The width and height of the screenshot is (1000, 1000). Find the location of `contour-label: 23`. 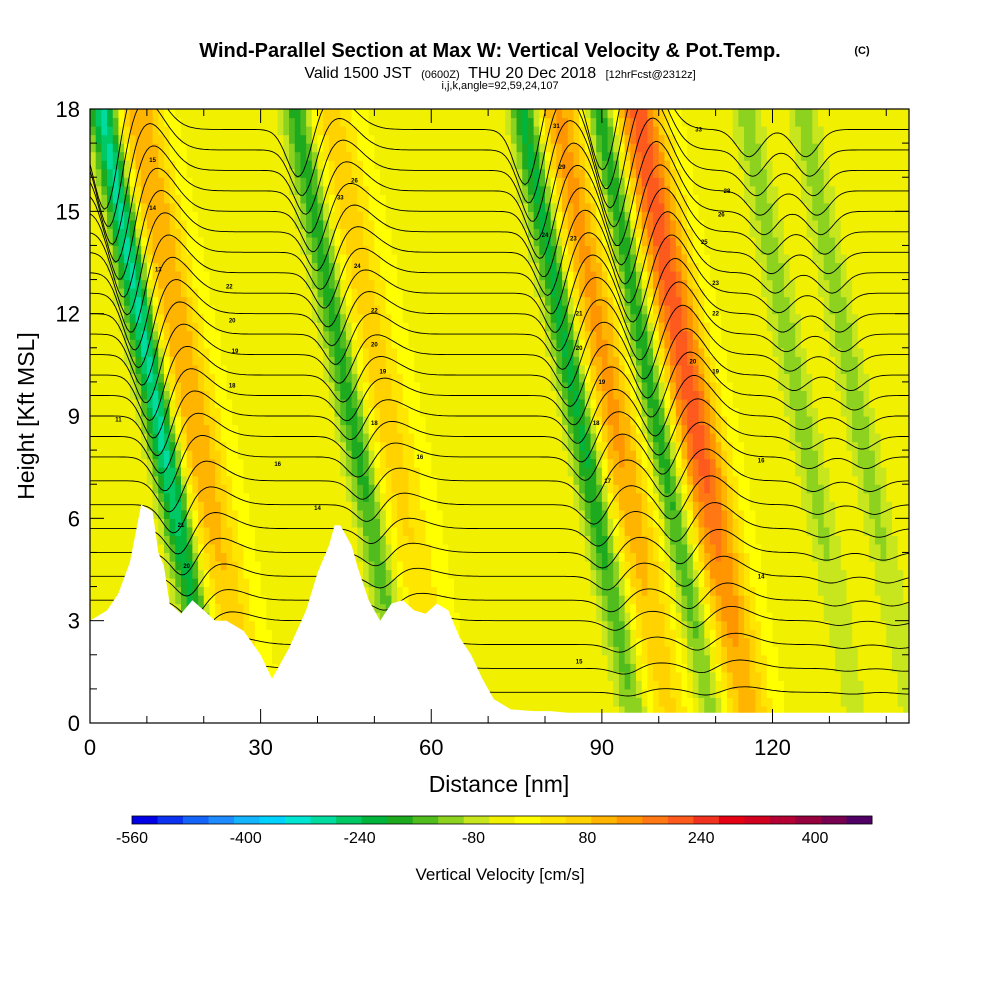

contour-label: 23 is located at coordinates (573, 240).